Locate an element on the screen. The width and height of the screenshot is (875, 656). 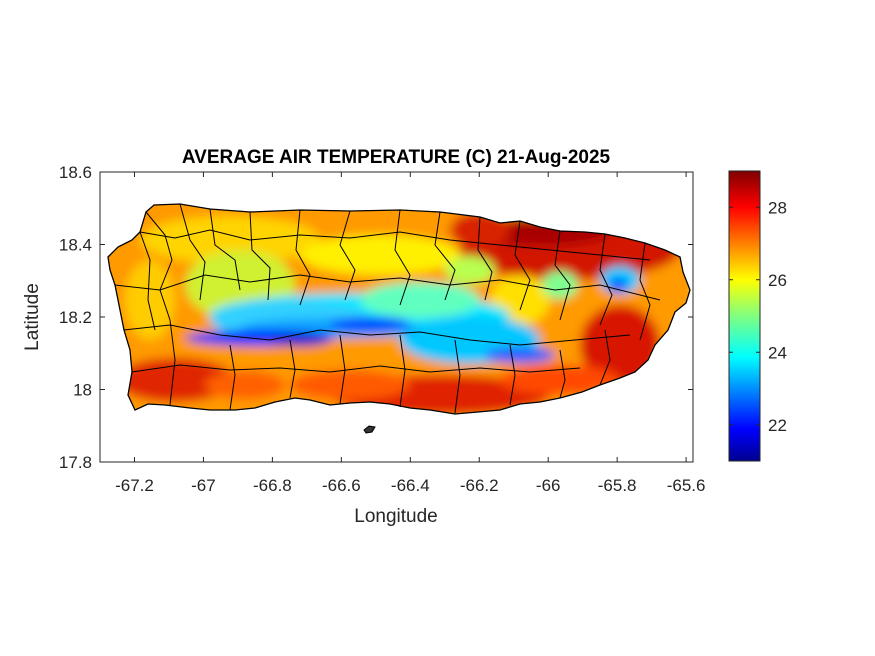
y-axis-label: Latitude is located at coordinates (32, 317).